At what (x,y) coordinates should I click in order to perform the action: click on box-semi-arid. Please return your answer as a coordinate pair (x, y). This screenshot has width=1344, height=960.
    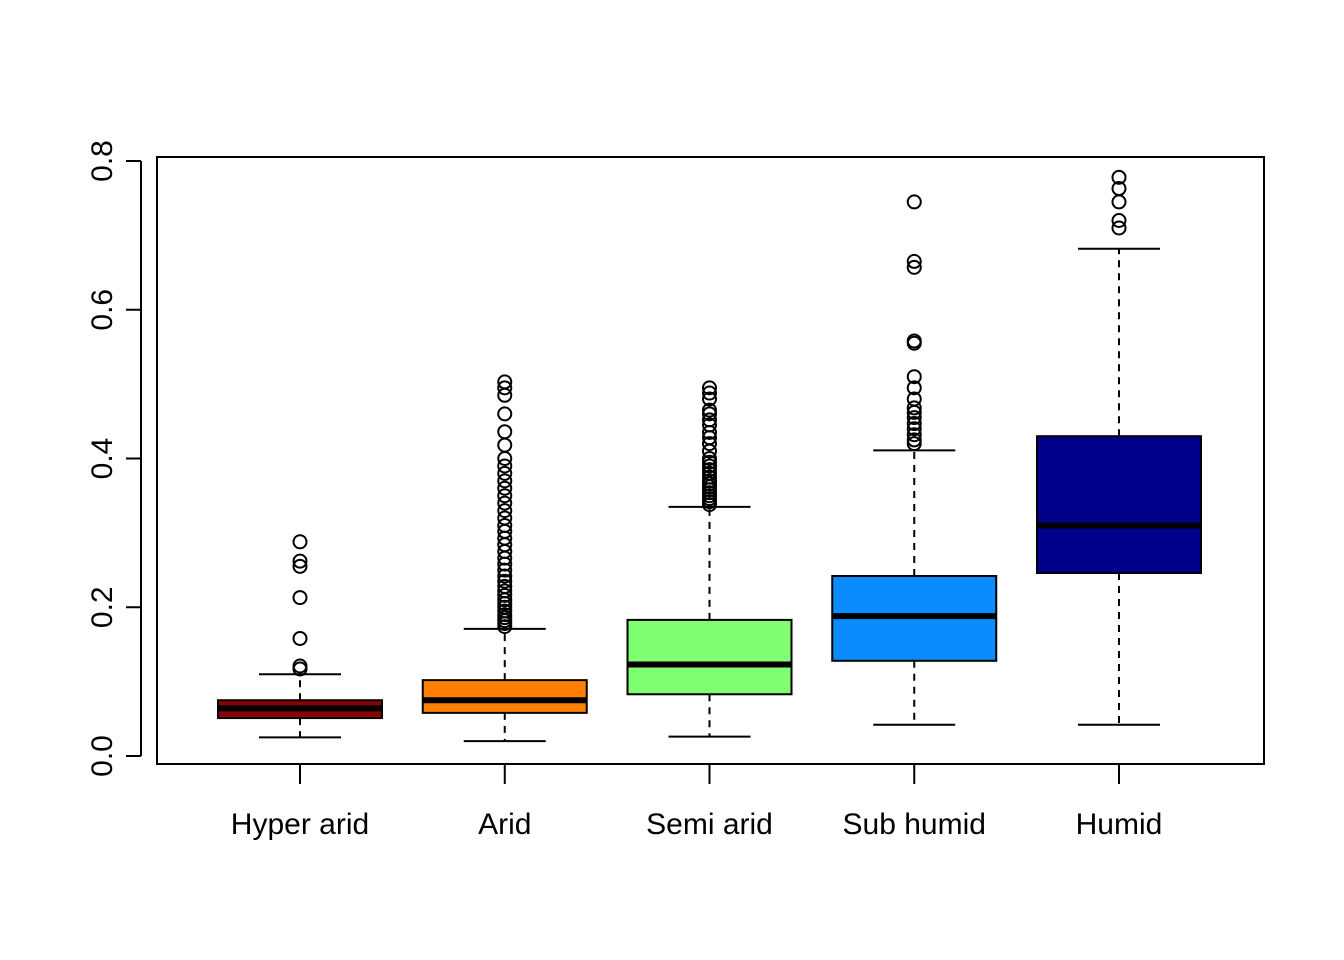
    Looking at the image, I should click on (709, 559).